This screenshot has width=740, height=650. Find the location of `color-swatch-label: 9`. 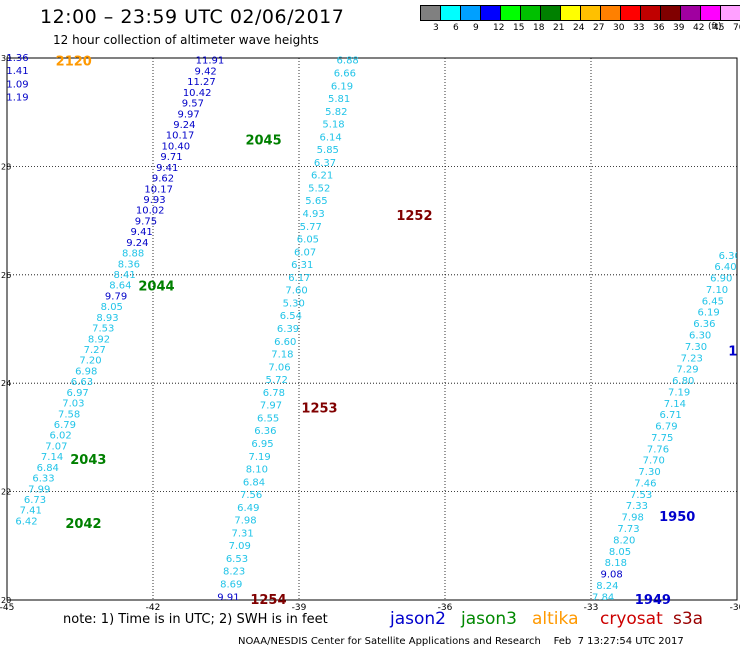

color-swatch-label: 9 is located at coordinates (476, 28).